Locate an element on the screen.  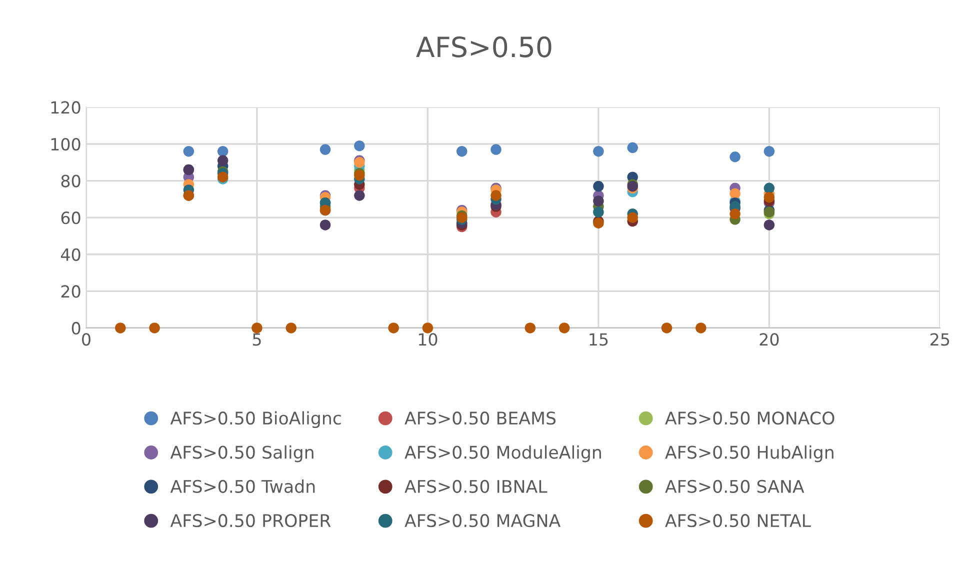
legend-label: AFS>0.50 PROPER is located at coordinates (250, 521).